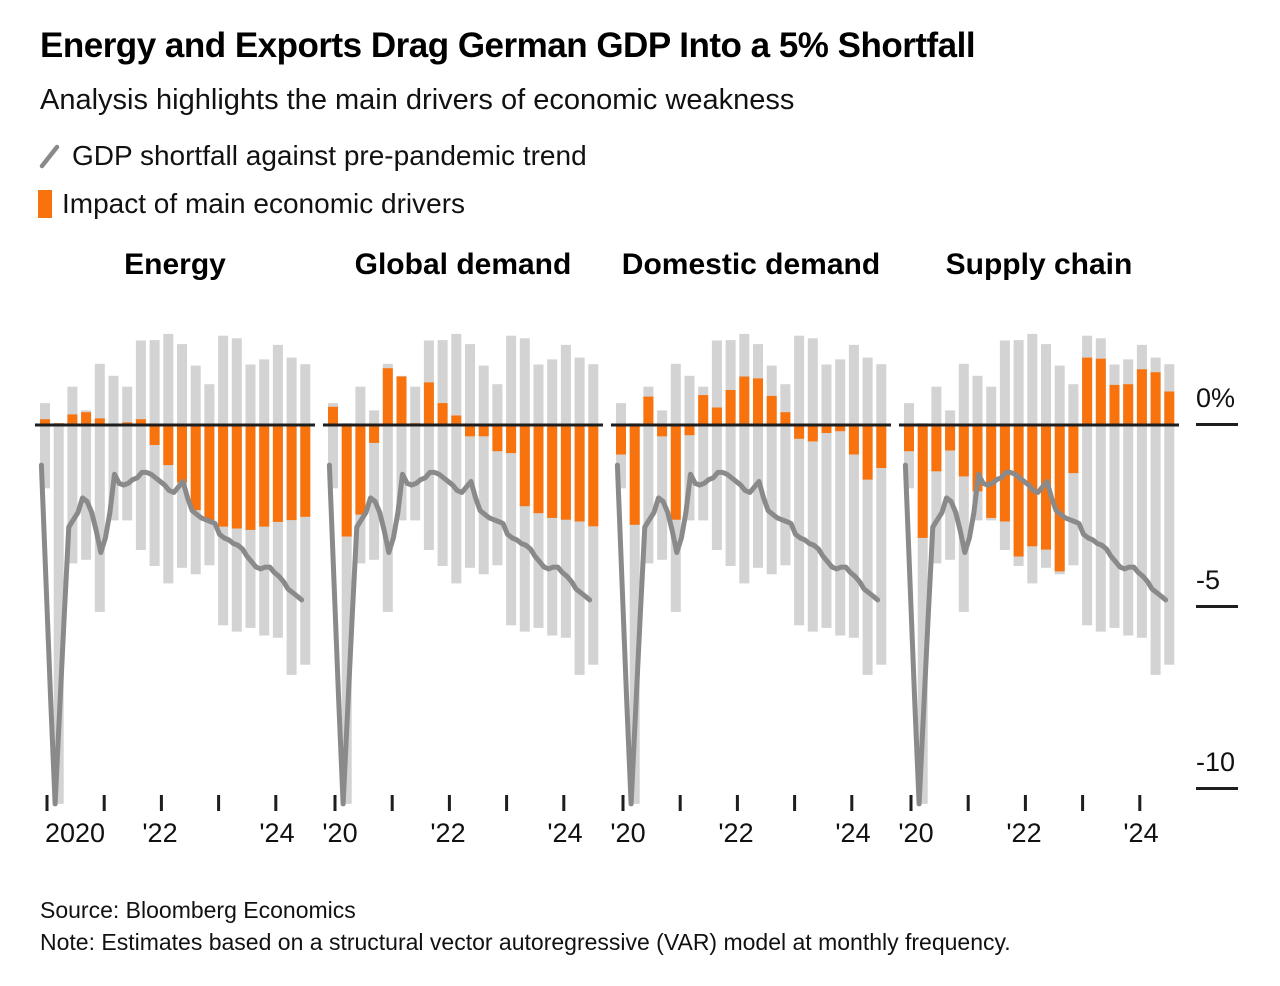  Describe the element at coordinates (75, 833) in the screenshot. I see `x-axis-label: 2020` at that location.